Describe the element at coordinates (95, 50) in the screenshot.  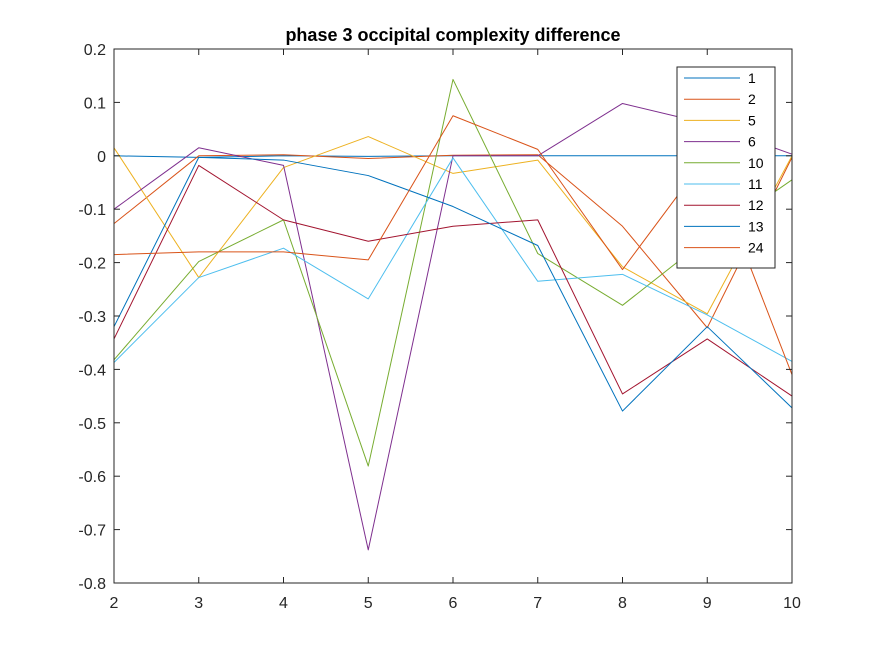
I see `y-tick-label: 0.2` at that location.